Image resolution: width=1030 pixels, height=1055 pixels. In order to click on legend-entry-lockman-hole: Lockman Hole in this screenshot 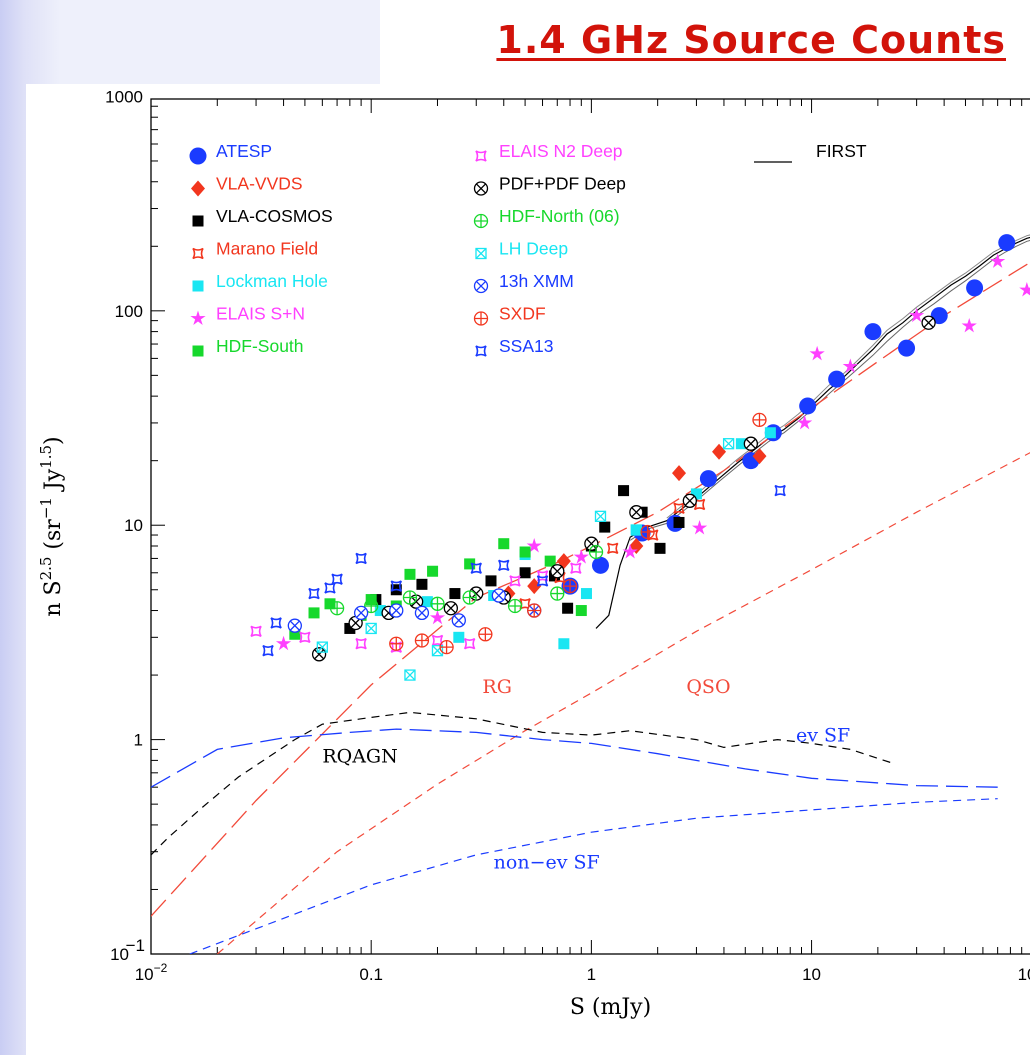, I will do `click(272, 281)`.